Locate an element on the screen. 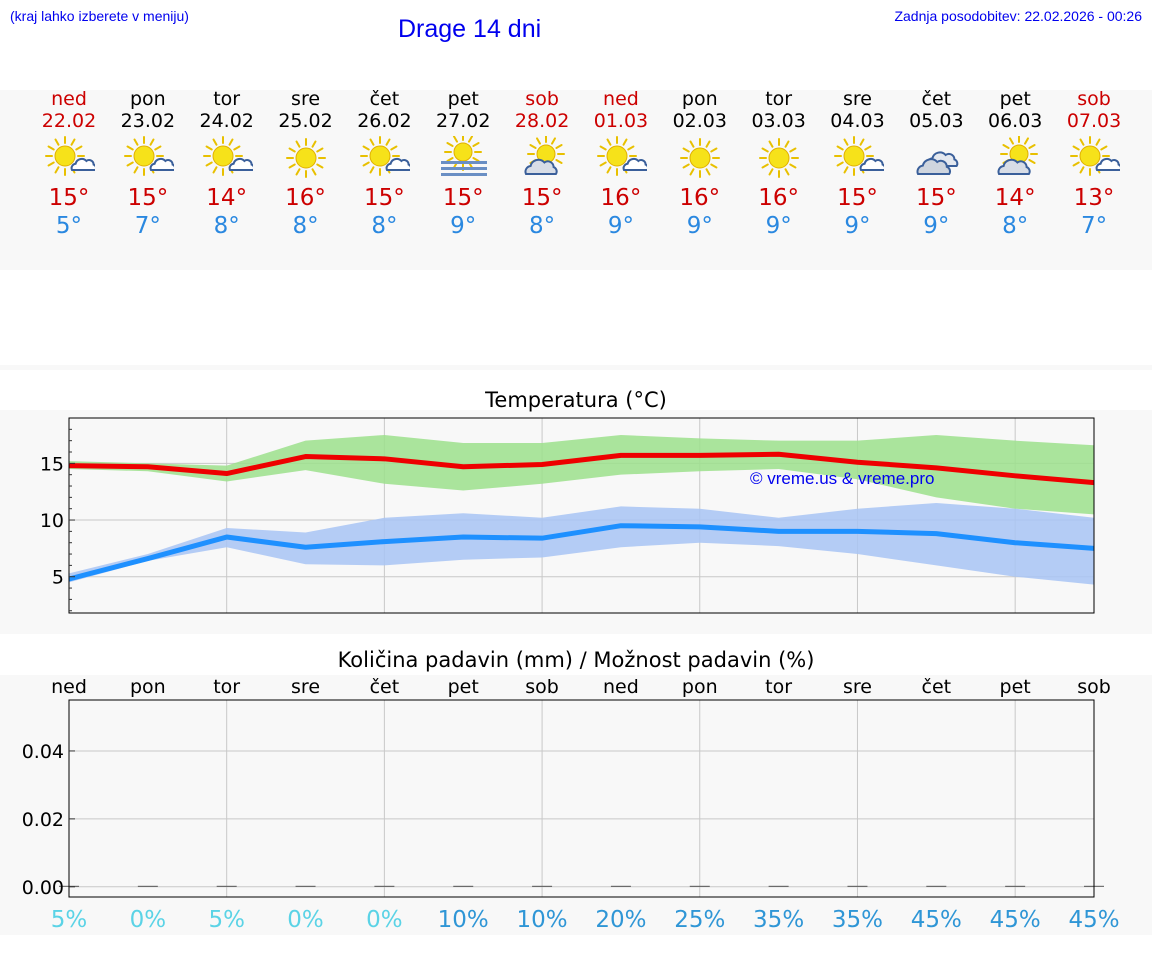  min-temperature: 7° is located at coordinates (1094, 226).